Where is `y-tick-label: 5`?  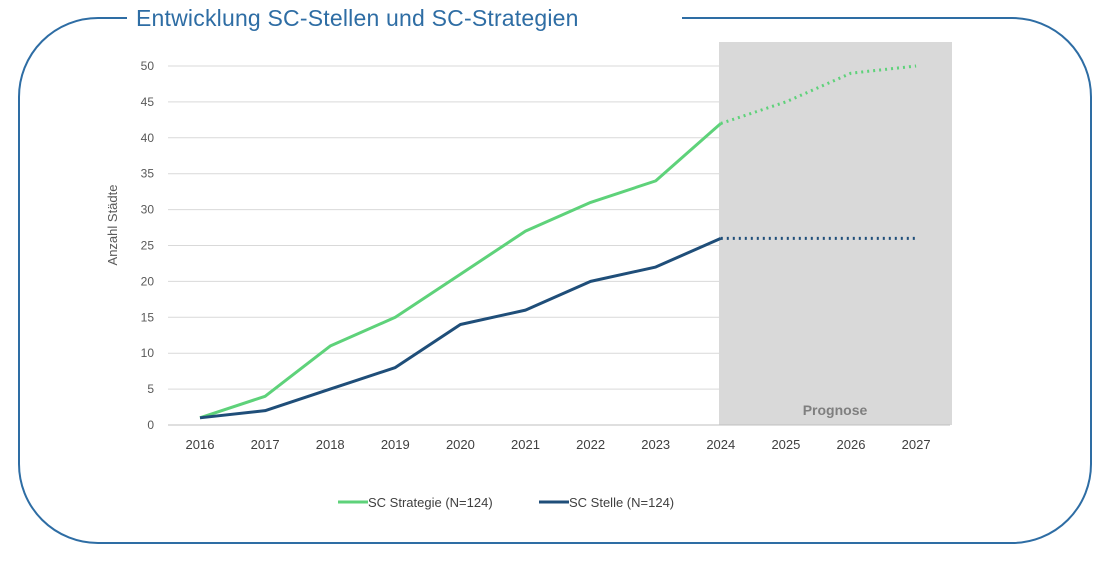
y-tick-label: 5 is located at coordinates (150, 389).